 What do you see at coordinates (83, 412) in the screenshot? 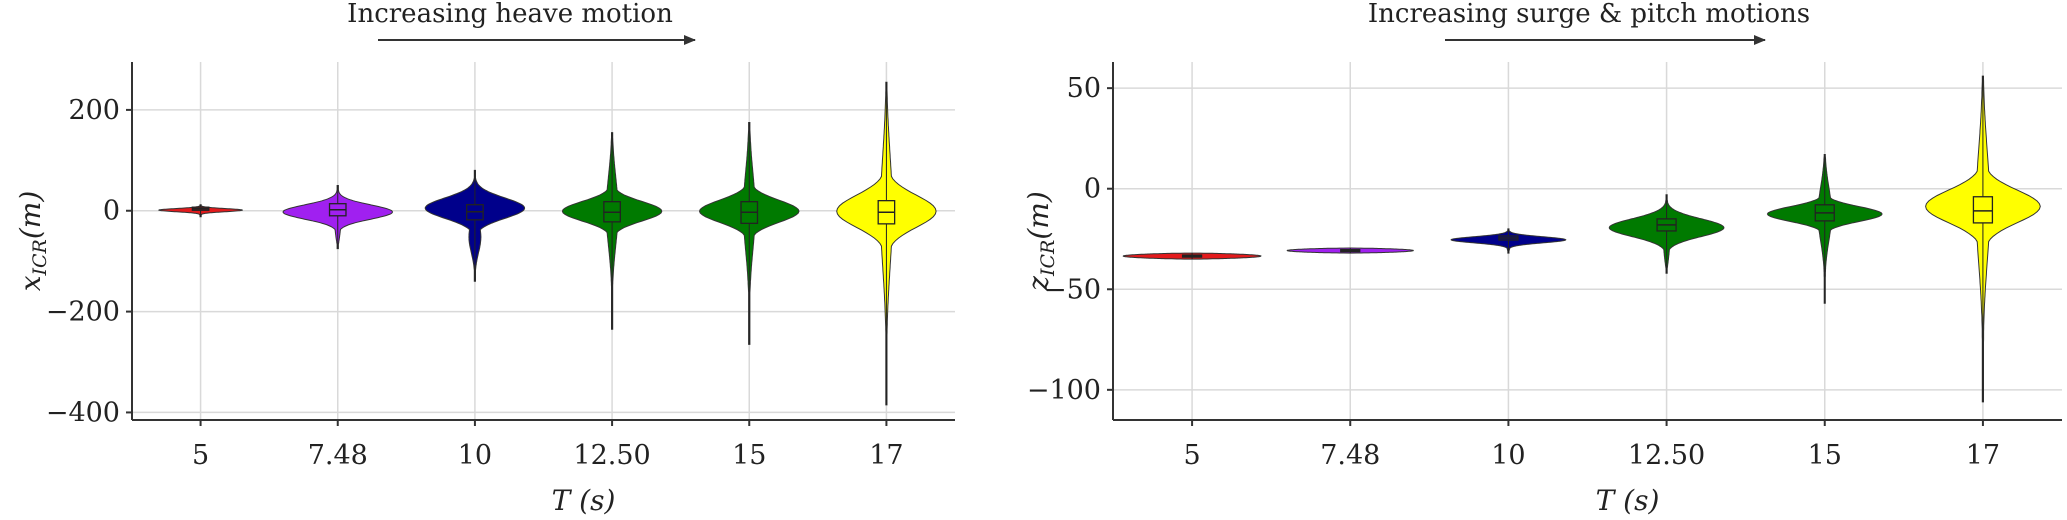
I see `y-tick-label: −400` at bounding box center [83, 412].